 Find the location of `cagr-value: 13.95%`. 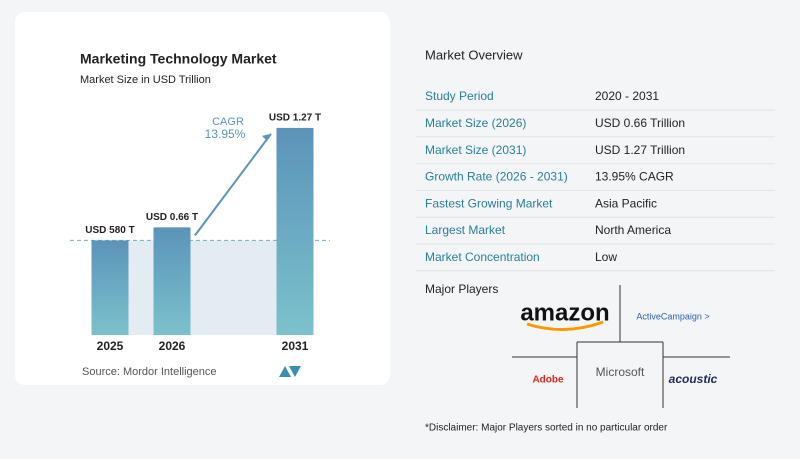

cagr-value: 13.95% is located at coordinates (225, 134).